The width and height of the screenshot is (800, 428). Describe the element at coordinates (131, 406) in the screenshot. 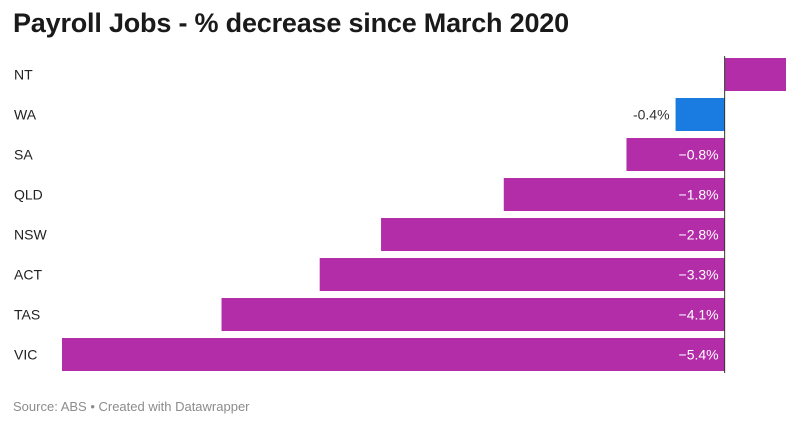

I see `source-note: Source: ABS • Created with Datawrapper` at that location.